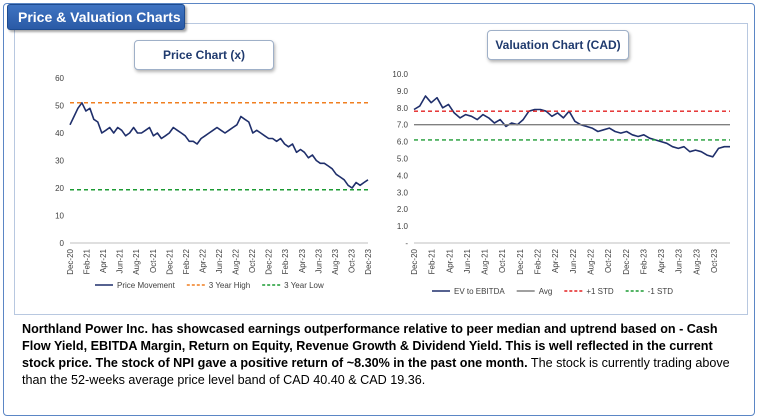 This screenshot has width=759, height=419. What do you see at coordinates (204, 55) in the screenshot?
I see `price-chart-title: Price Chart (x)` at bounding box center [204, 55].